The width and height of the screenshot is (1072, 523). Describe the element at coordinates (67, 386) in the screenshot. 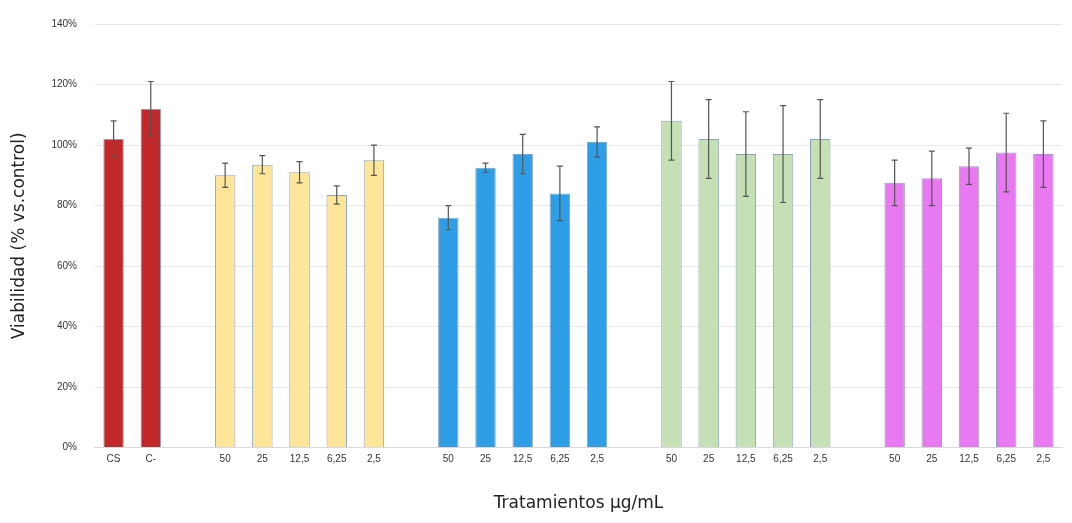

I see `y-tick-label: 20%` at that location.